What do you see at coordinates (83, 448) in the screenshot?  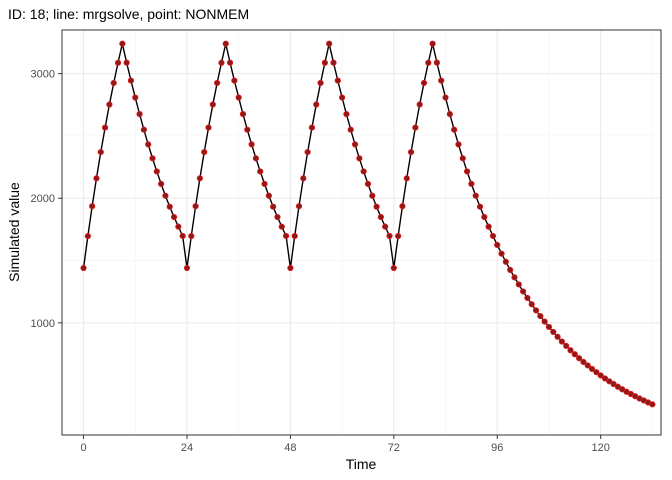 I see `x-tick-label: 0` at bounding box center [83, 448].